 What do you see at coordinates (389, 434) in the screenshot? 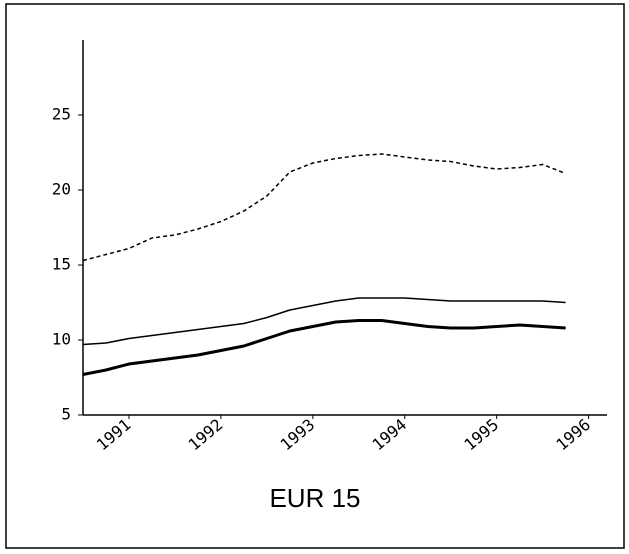
I see `x-tick-label: 1994` at bounding box center [389, 434].